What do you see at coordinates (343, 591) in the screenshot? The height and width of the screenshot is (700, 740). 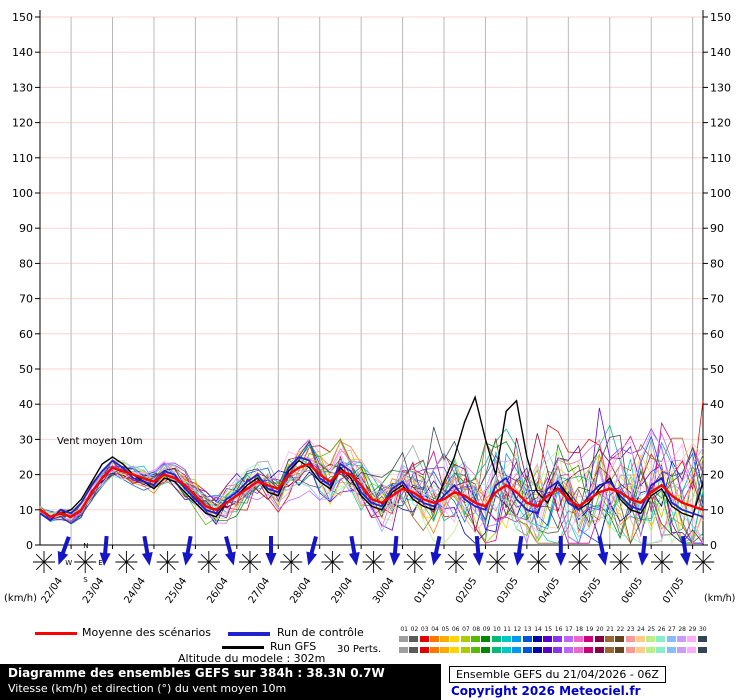 I see `date-label: 29/04` at bounding box center [343, 591].